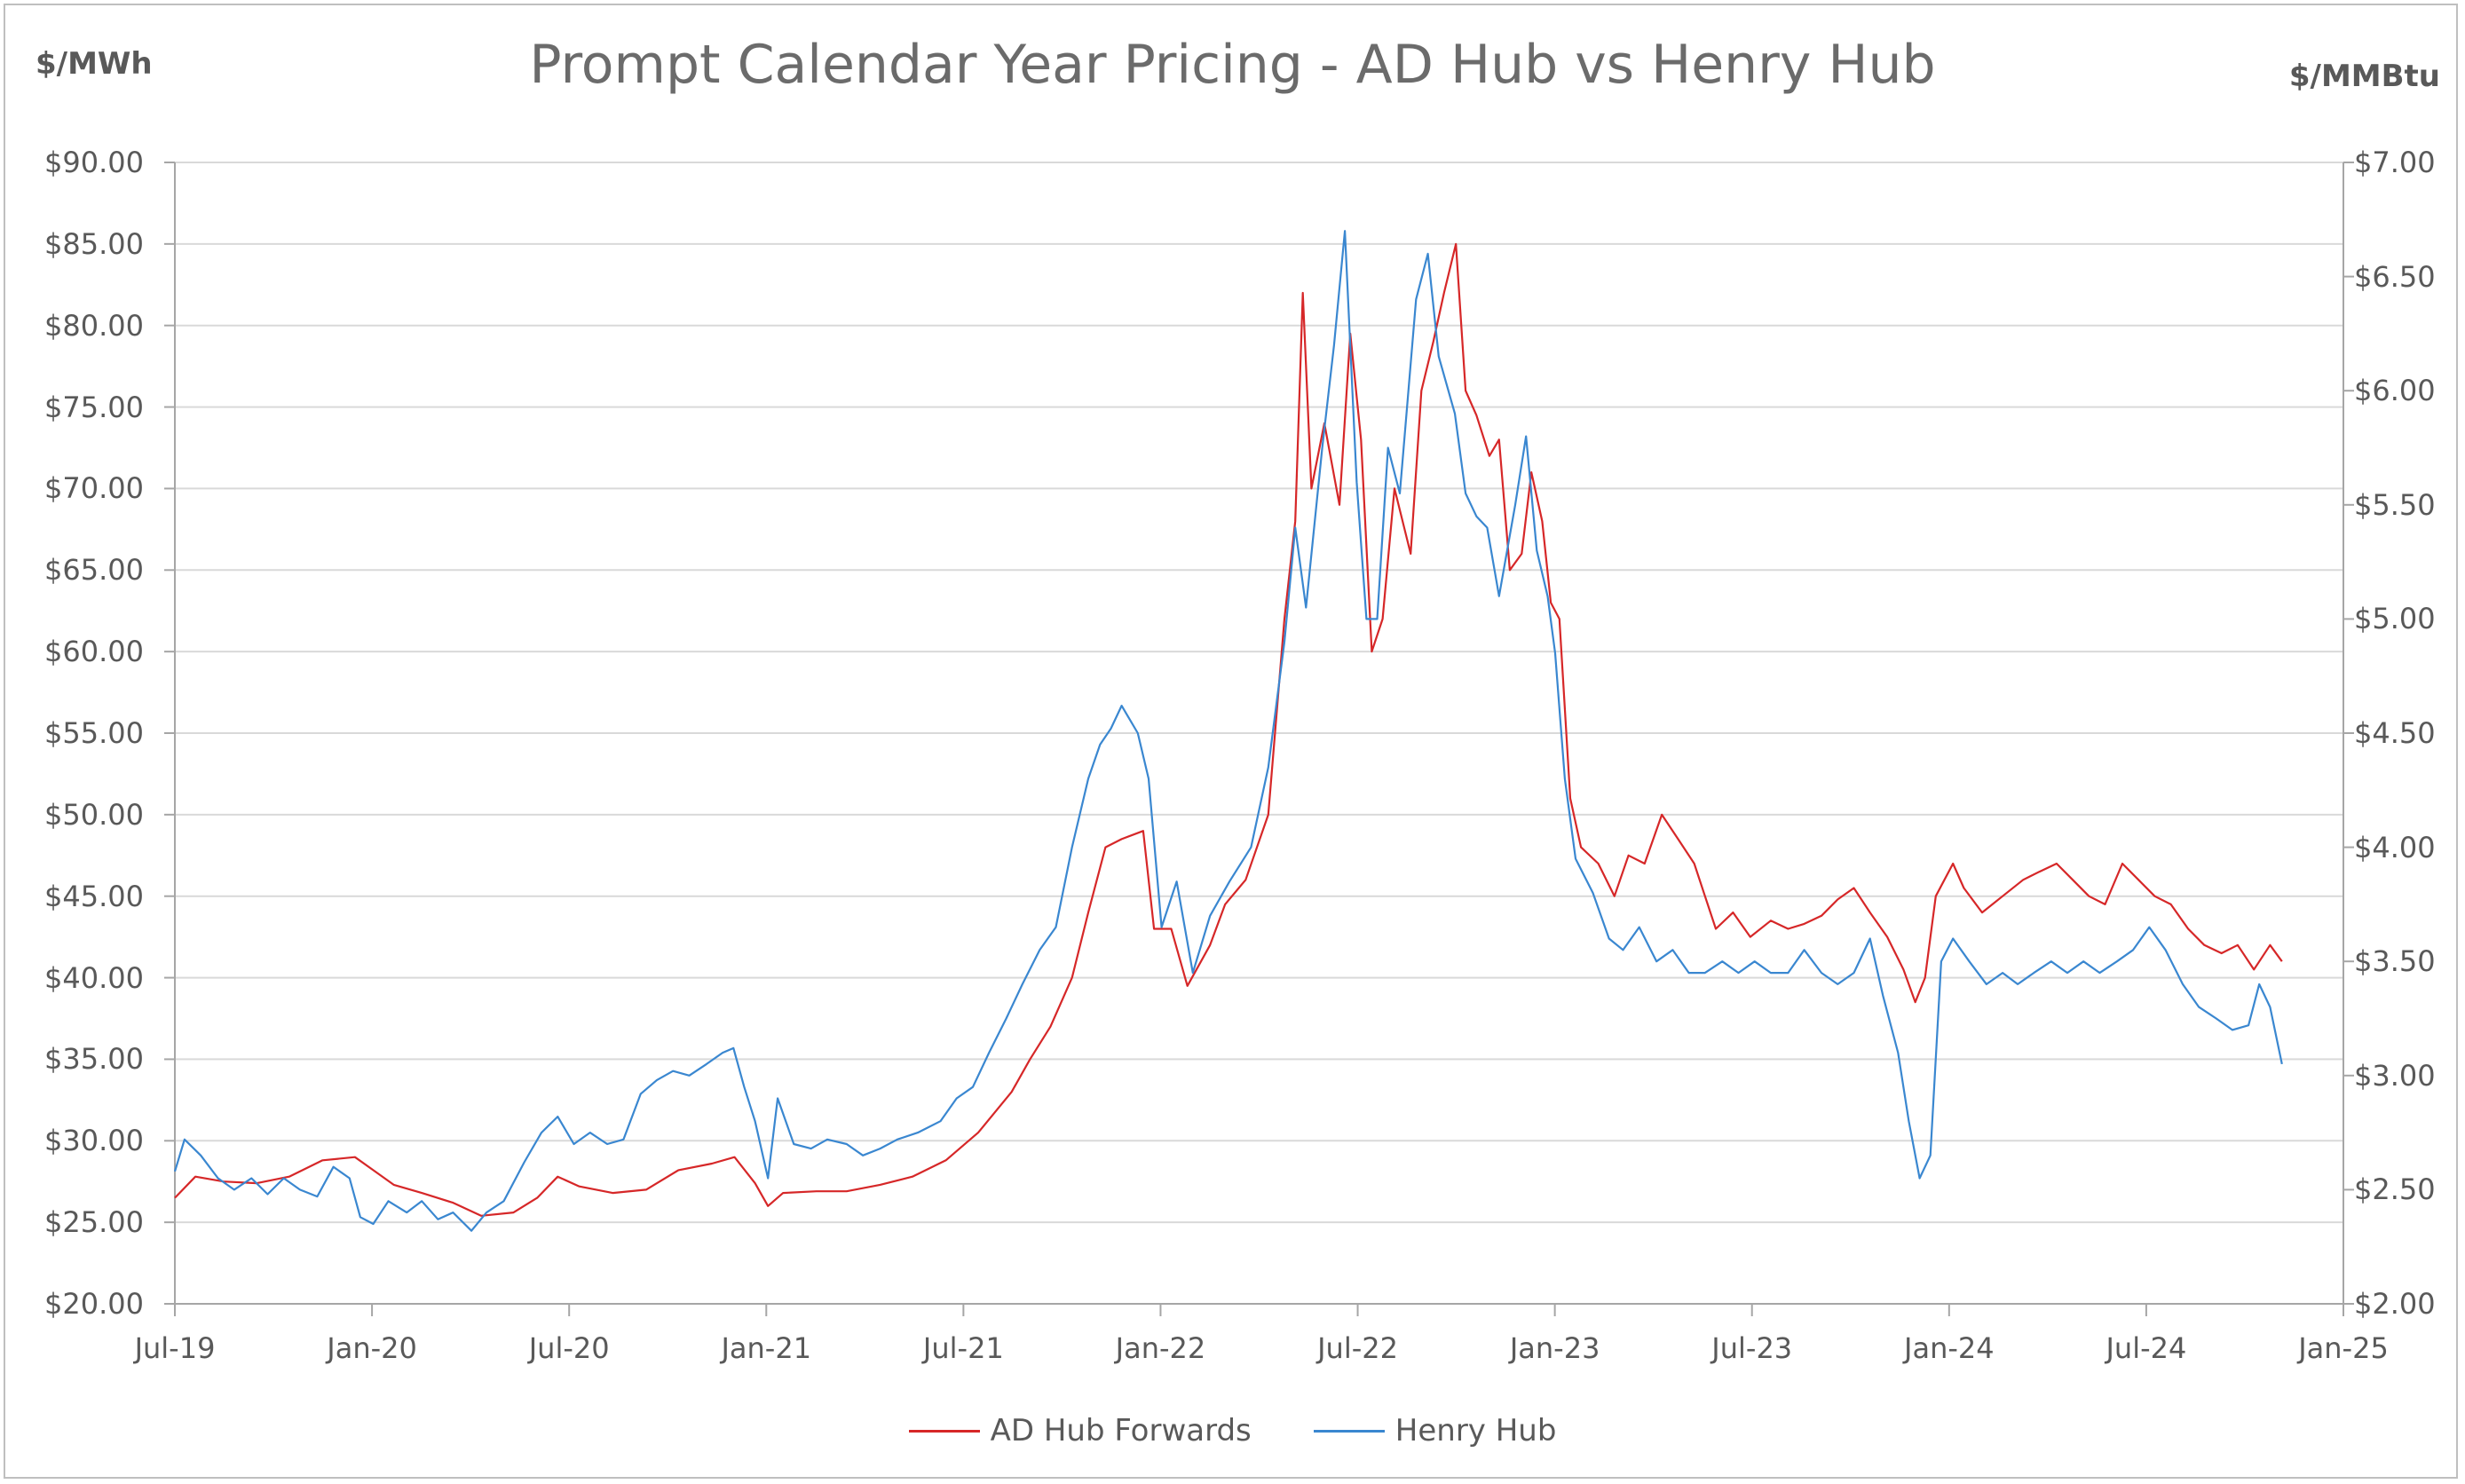  What do you see at coordinates (94, 570) in the screenshot?
I see `left-tick-label: $65.00` at bounding box center [94, 570].